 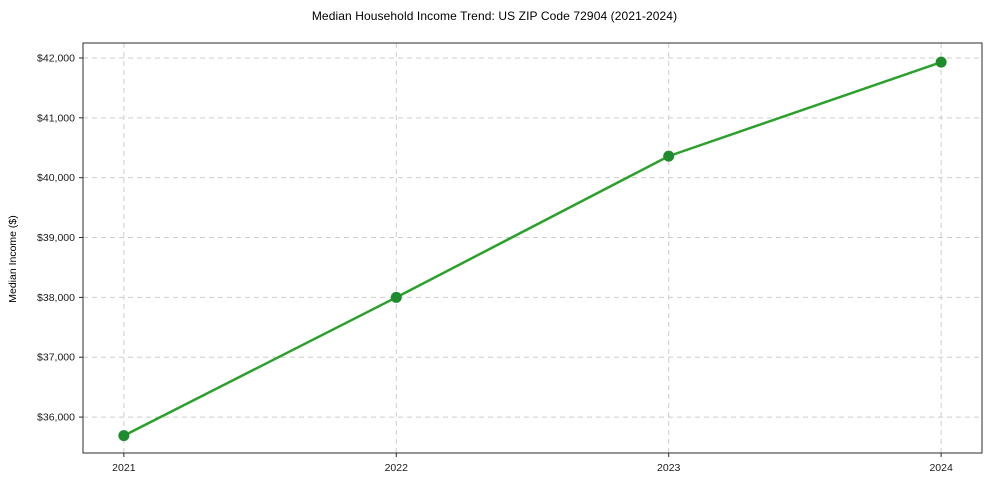 I want to click on x-tick-label: 2022, so click(x=397, y=468).